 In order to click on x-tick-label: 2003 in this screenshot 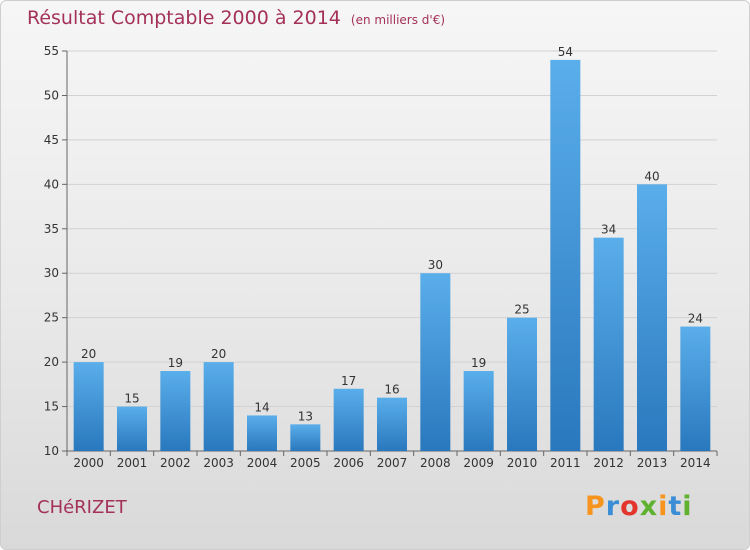, I will do `click(218, 463)`.